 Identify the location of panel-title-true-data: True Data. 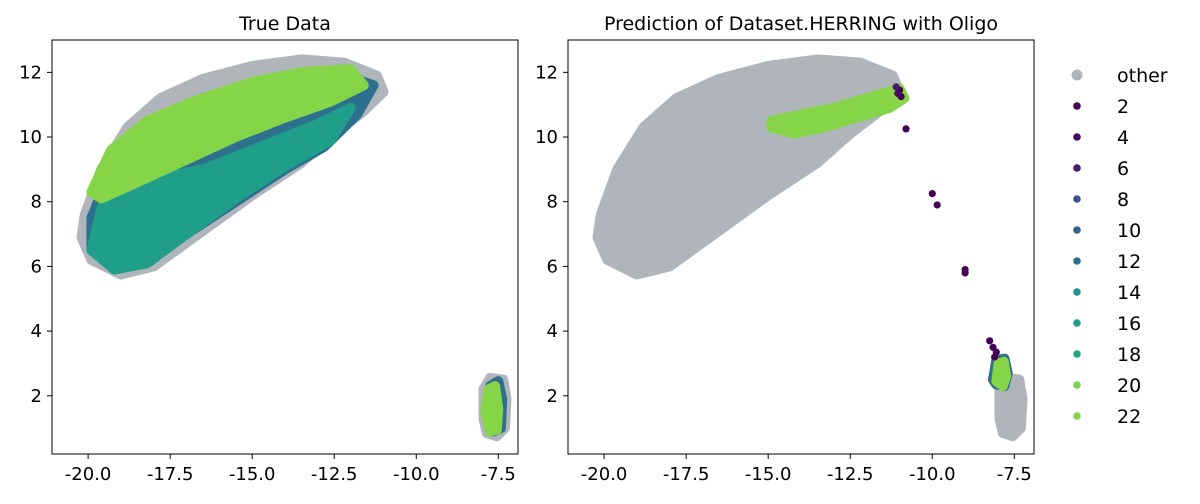
(284, 24).